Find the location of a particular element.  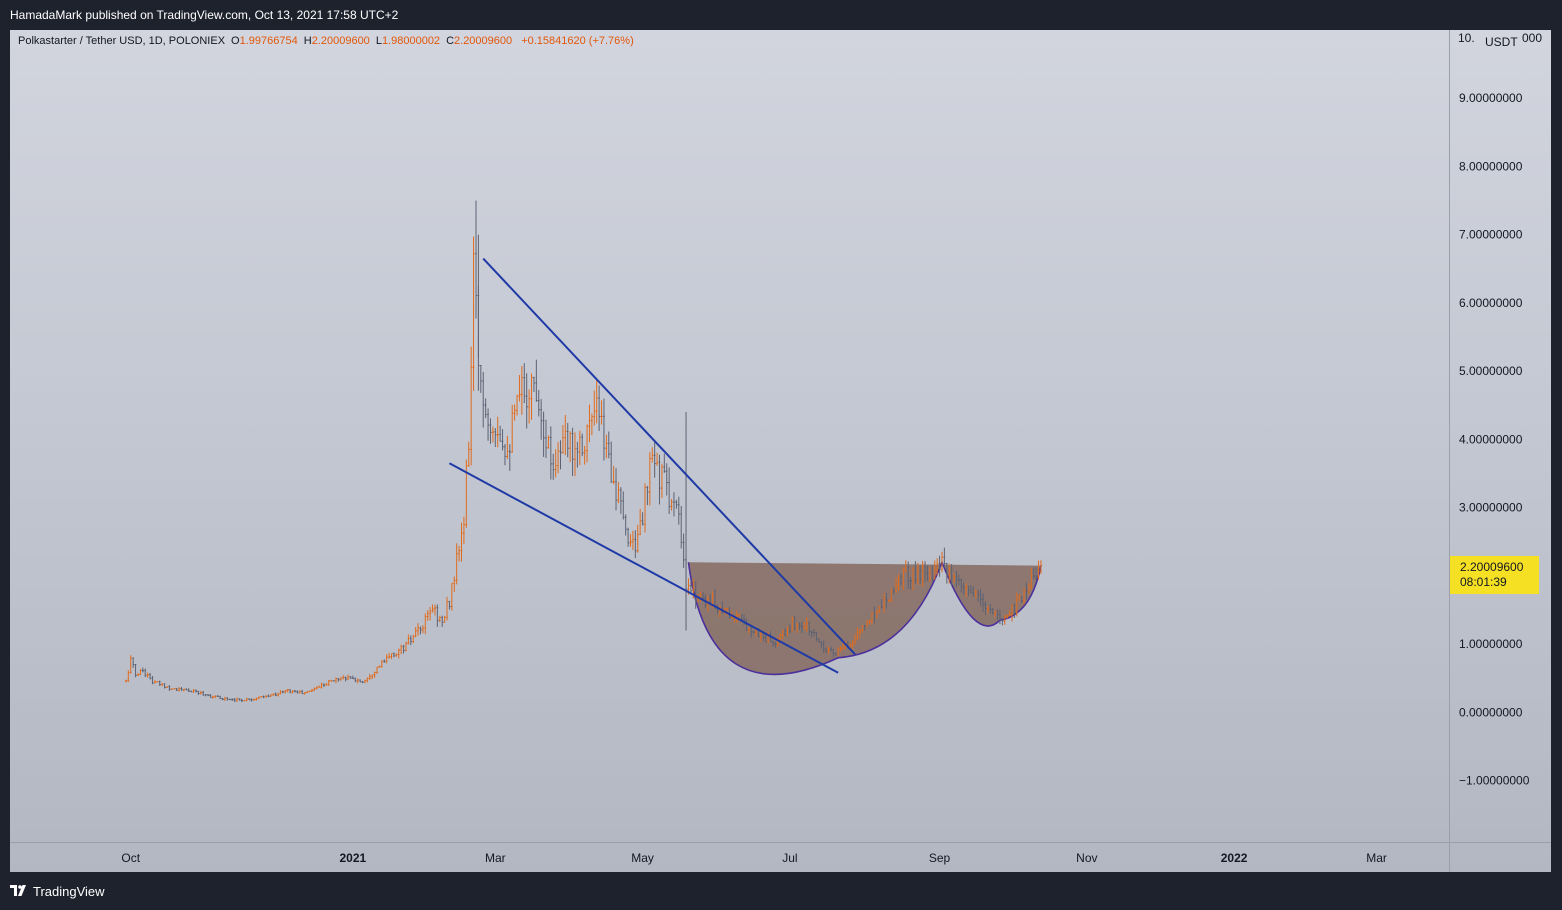

time-tick-label: Sep is located at coordinates (940, 858).